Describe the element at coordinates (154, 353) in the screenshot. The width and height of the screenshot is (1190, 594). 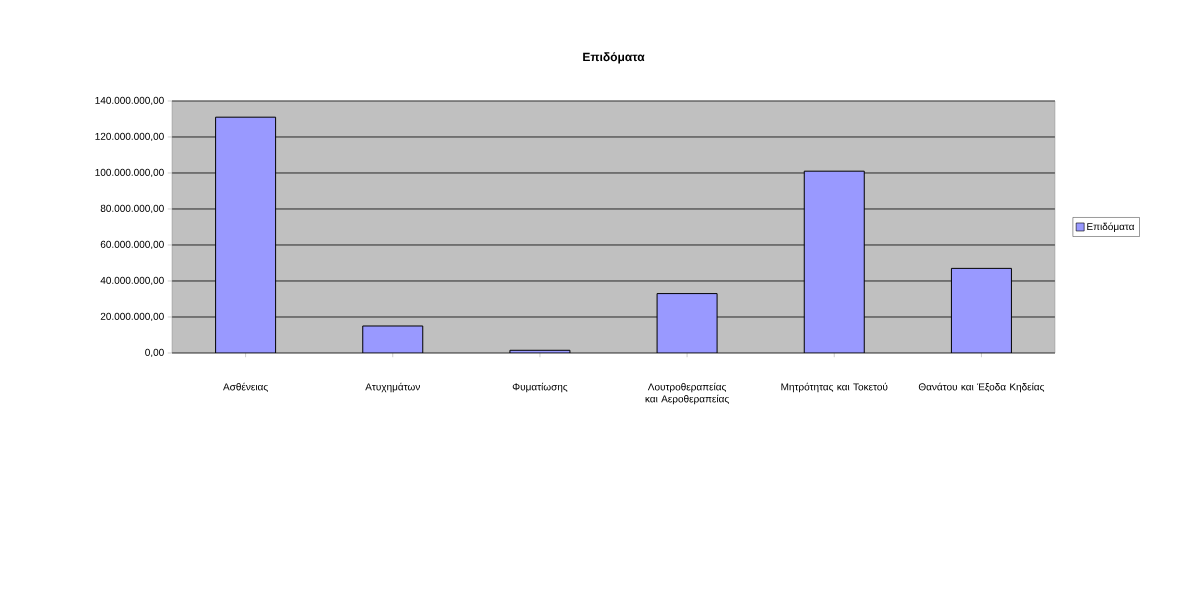
I see `y-tick-label: 0,00` at that location.